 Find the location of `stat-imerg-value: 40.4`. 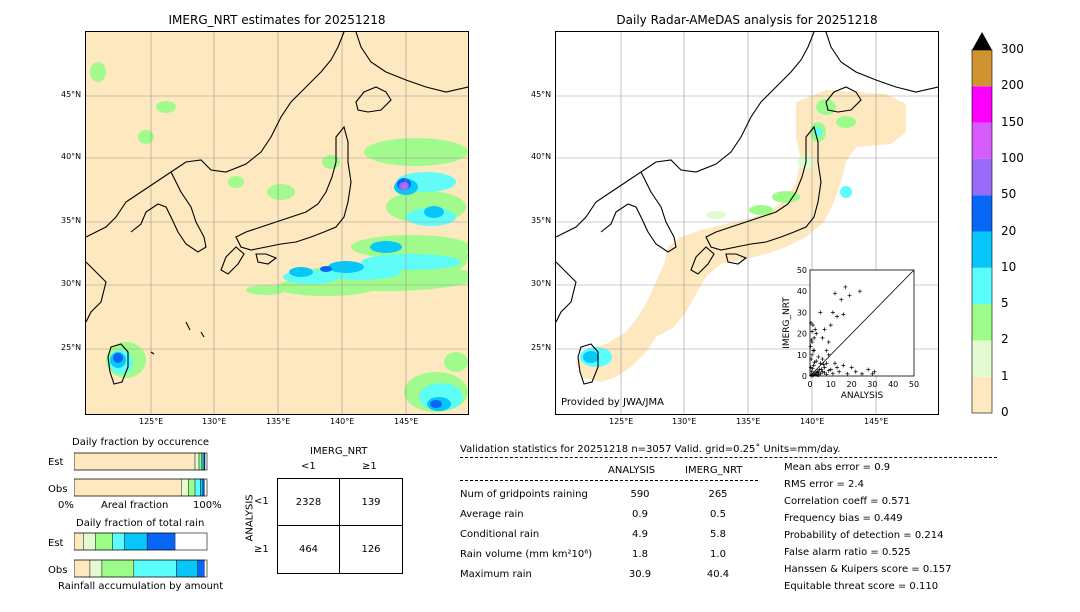

stat-imerg-value: 40.4 is located at coordinates (718, 574).